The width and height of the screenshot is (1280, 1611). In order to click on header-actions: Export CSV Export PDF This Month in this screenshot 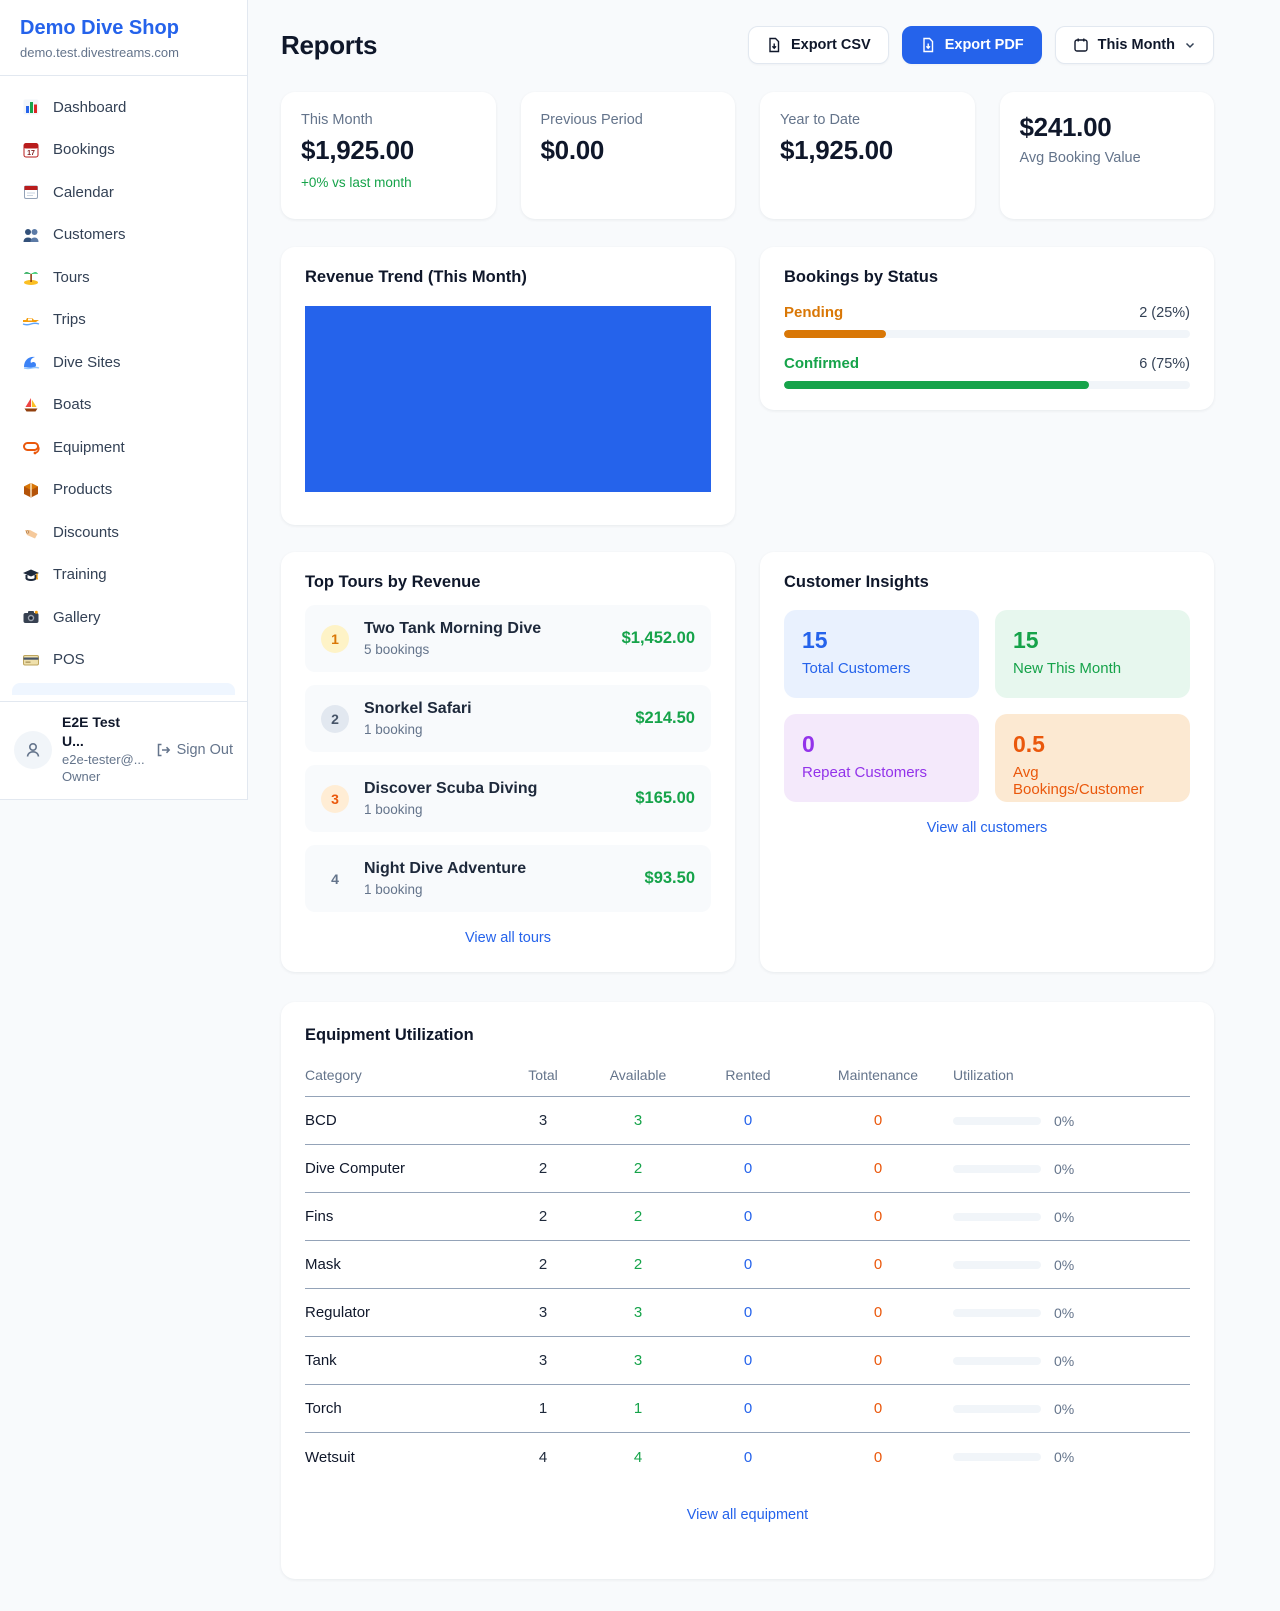, I will do `click(980, 45)`.